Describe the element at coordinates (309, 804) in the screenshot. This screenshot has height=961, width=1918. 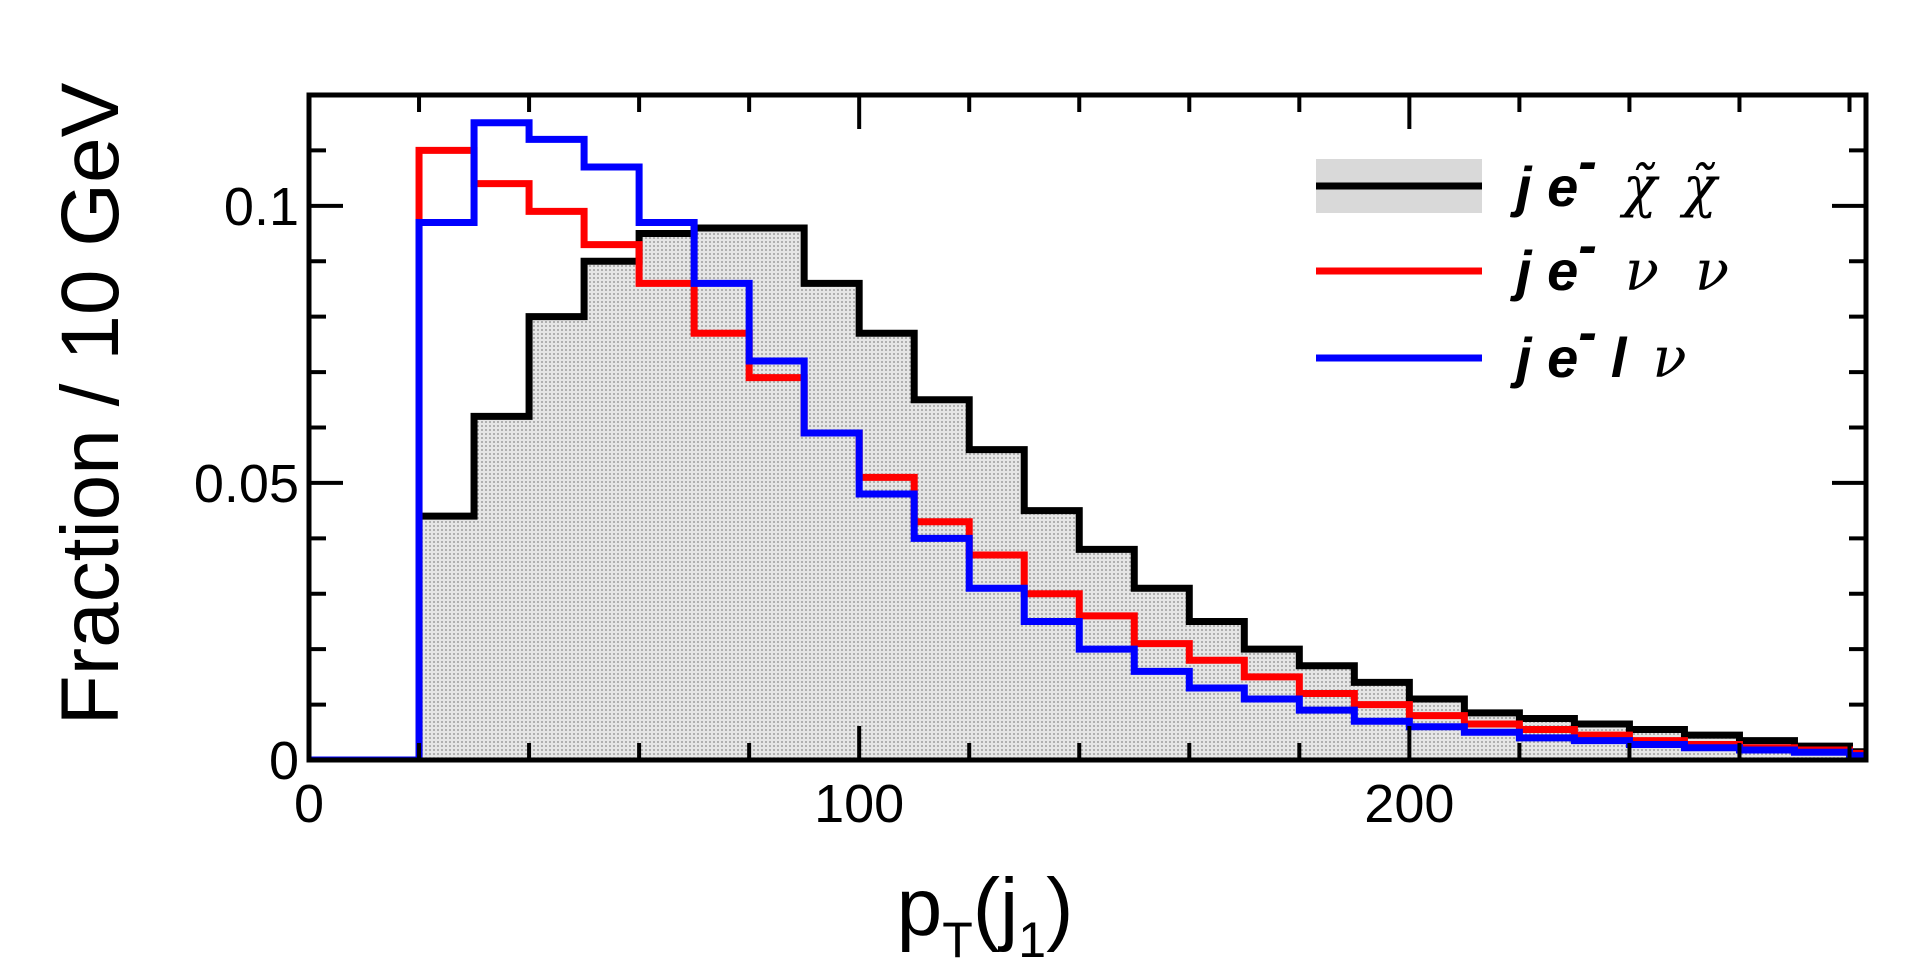
I see `x-tick-label: 0` at that location.